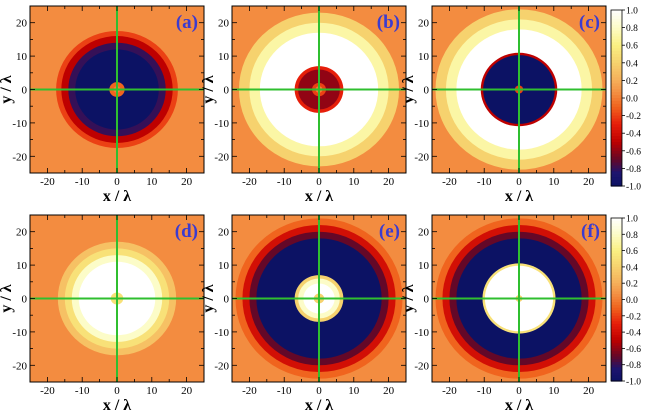 This screenshot has height=411, width=654. What do you see at coordinates (632, 47) in the screenshot?
I see `colorbar-tick-label: 0.6` at bounding box center [632, 47].